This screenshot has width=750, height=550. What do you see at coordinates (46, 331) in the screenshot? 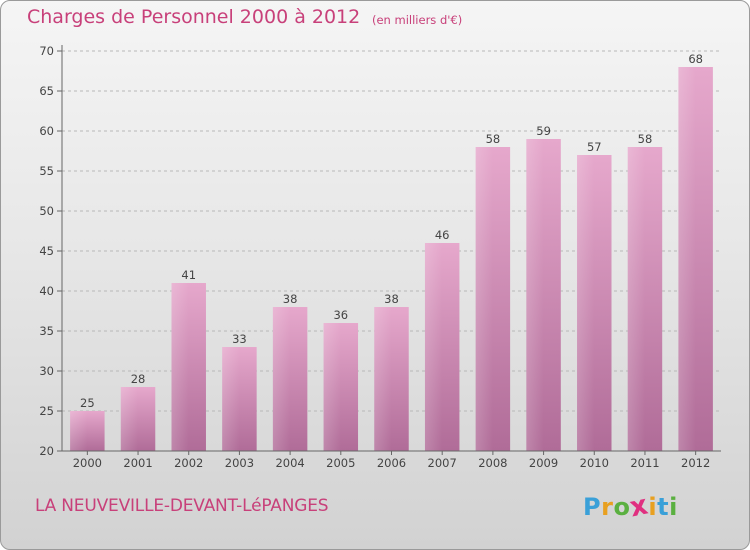
I see `y-tick-label: 35` at bounding box center [46, 331].